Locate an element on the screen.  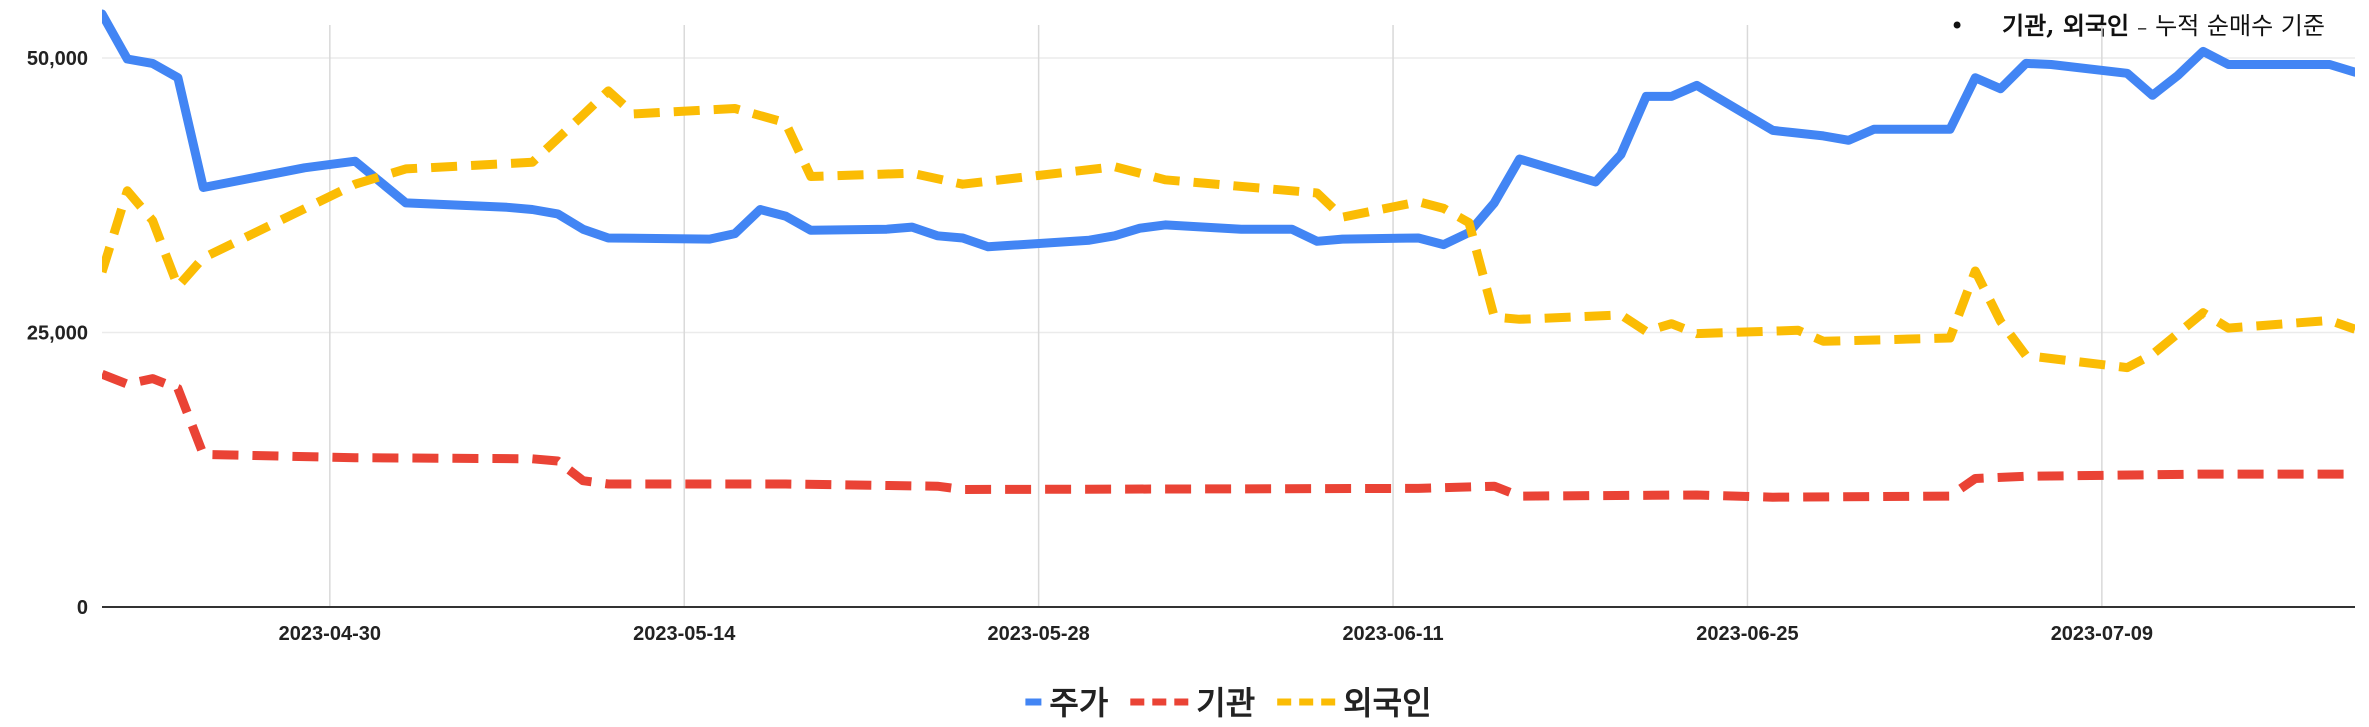
y-tick-labels: 0 25,000 50,000 is located at coordinates (57, 333).